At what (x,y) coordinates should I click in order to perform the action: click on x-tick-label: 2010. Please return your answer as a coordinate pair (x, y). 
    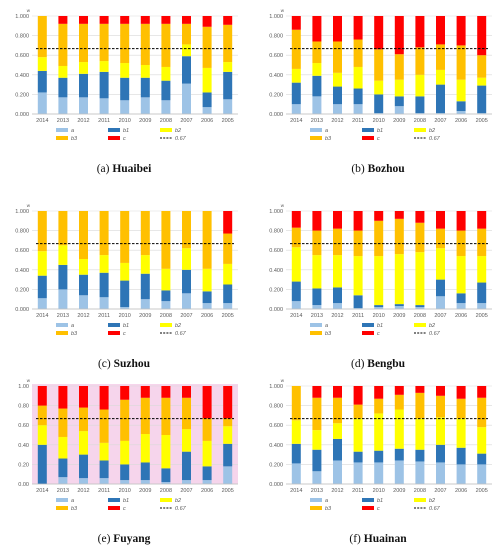
    Looking at the image, I should click on (379, 121).